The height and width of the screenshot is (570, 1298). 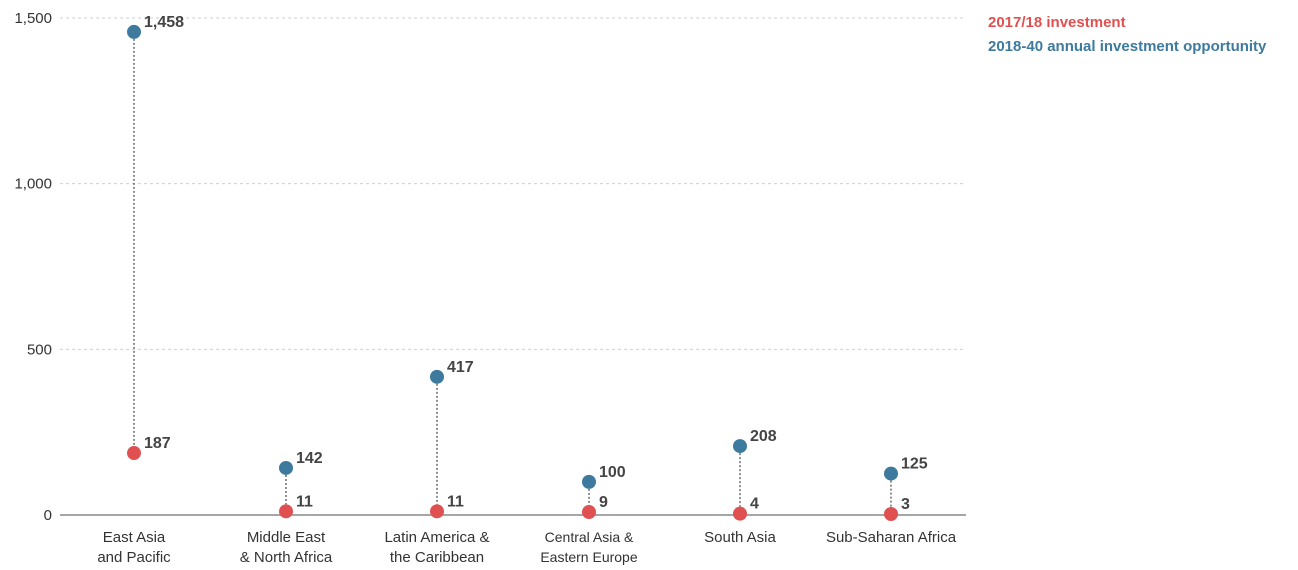 I want to click on category-label: the Caribbean, so click(x=437, y=557).